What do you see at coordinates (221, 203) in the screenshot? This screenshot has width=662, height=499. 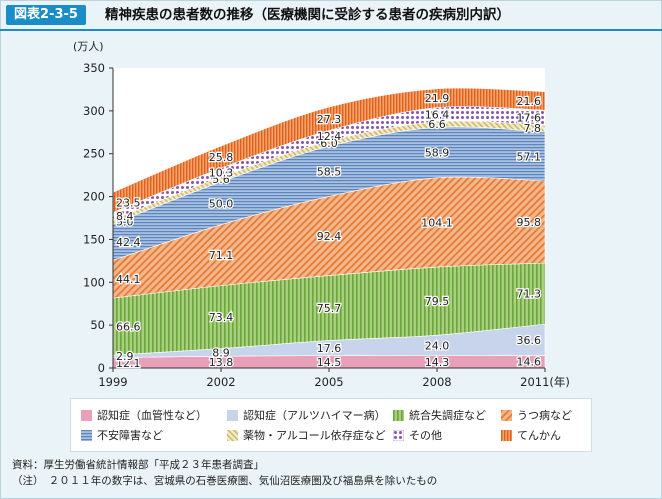 I see `data-label: 50.0` at bounding box center [221, 203].